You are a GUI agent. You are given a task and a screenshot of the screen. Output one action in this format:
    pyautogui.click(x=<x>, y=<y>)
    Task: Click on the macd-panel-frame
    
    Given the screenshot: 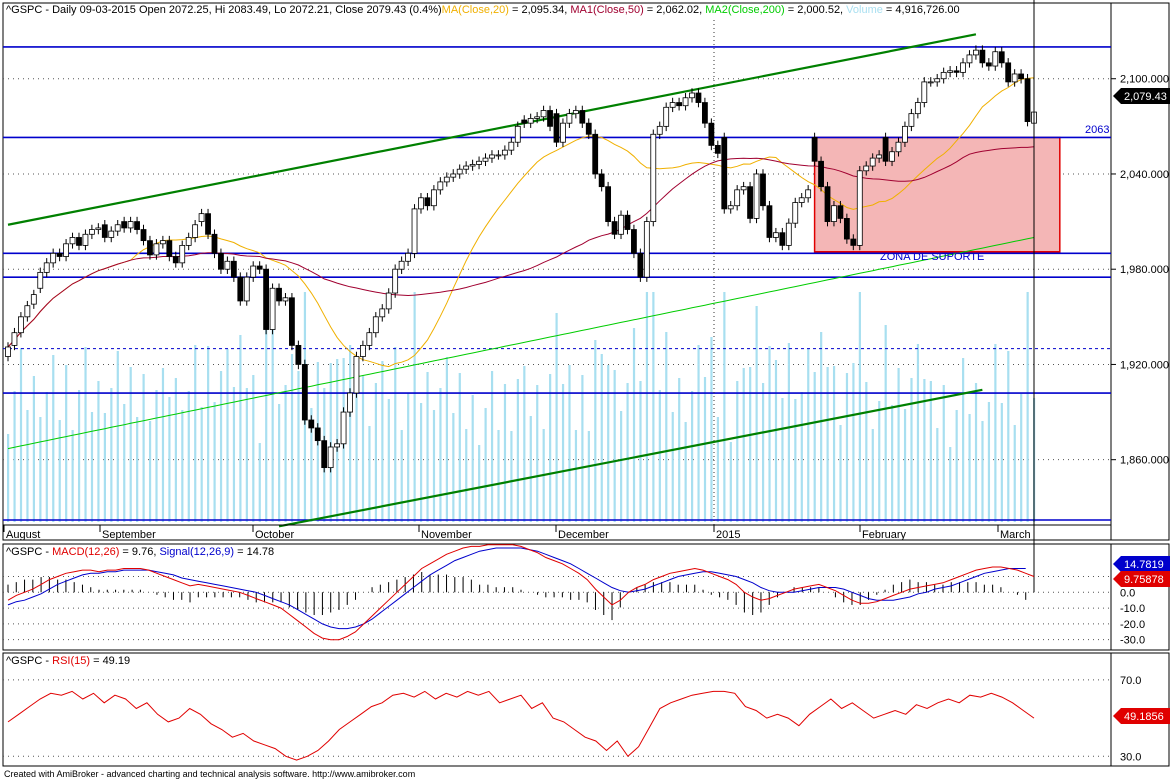 What is the action you would take?
    pyautogui.click(x=586, y=597)
    